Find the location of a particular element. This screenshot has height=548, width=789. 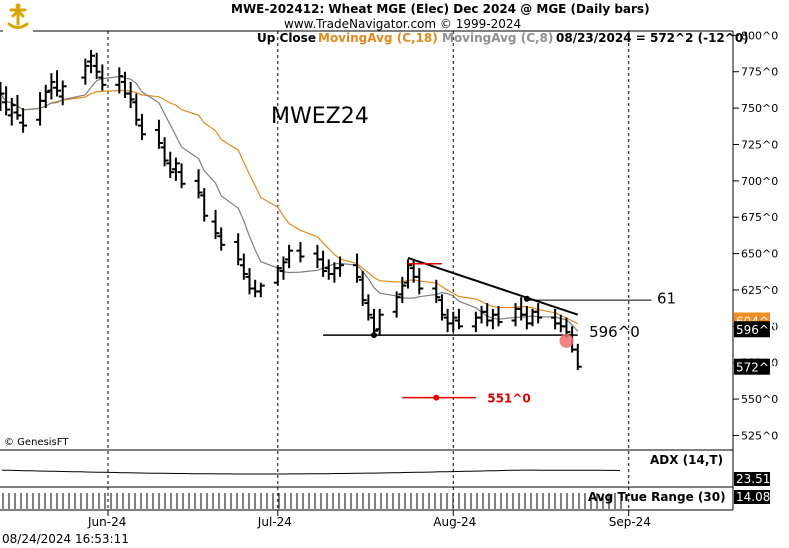

y-tick-label: 525^0 is located at coordinates (759, 435).